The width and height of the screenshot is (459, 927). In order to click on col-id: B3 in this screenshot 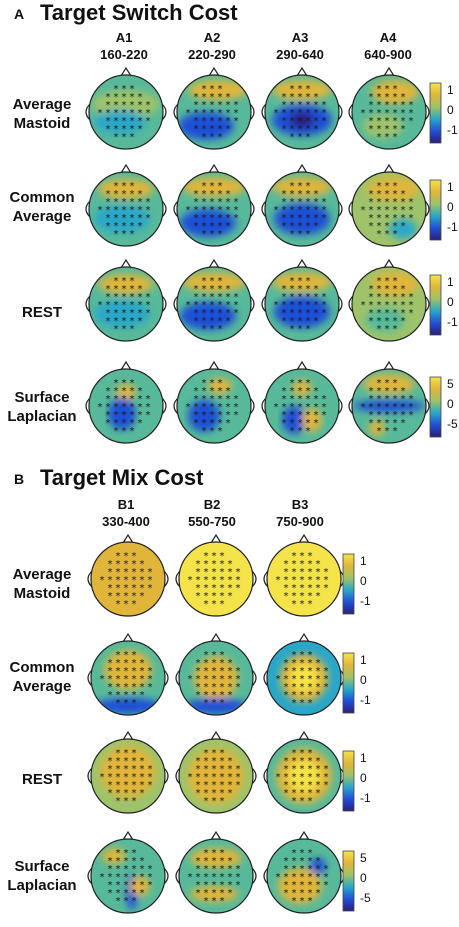, I will do `click(300, 504)`.